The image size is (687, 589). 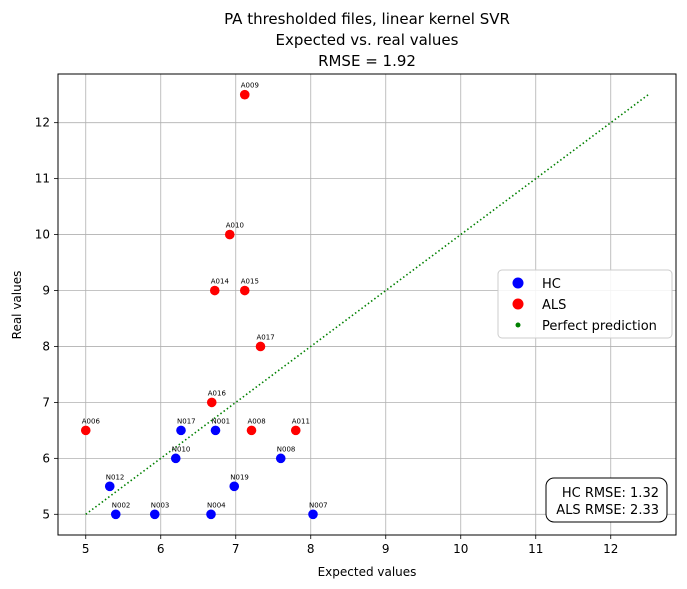 I want to click on point-label-n001: N001, so click(x=221, y=421).